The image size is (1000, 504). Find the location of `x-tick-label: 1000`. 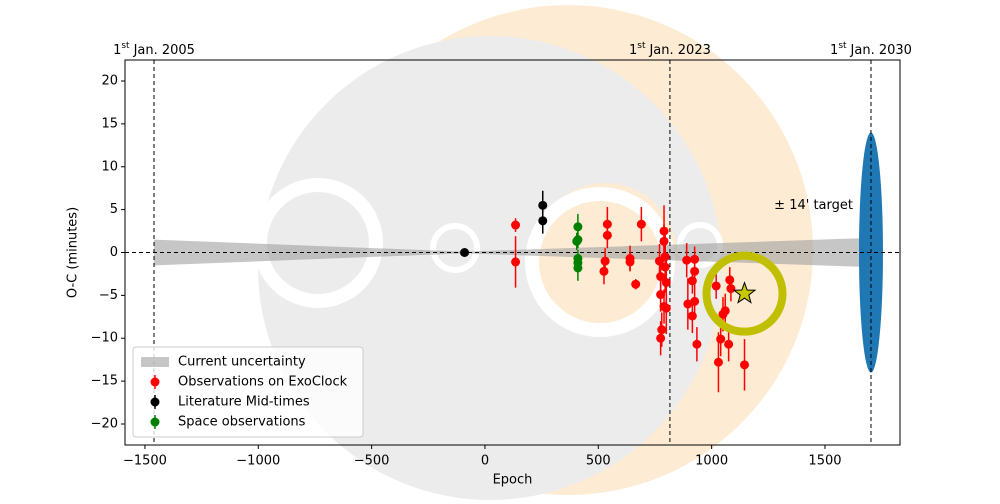

x-tick-label: 1000 is located at coordinates (711, 461).